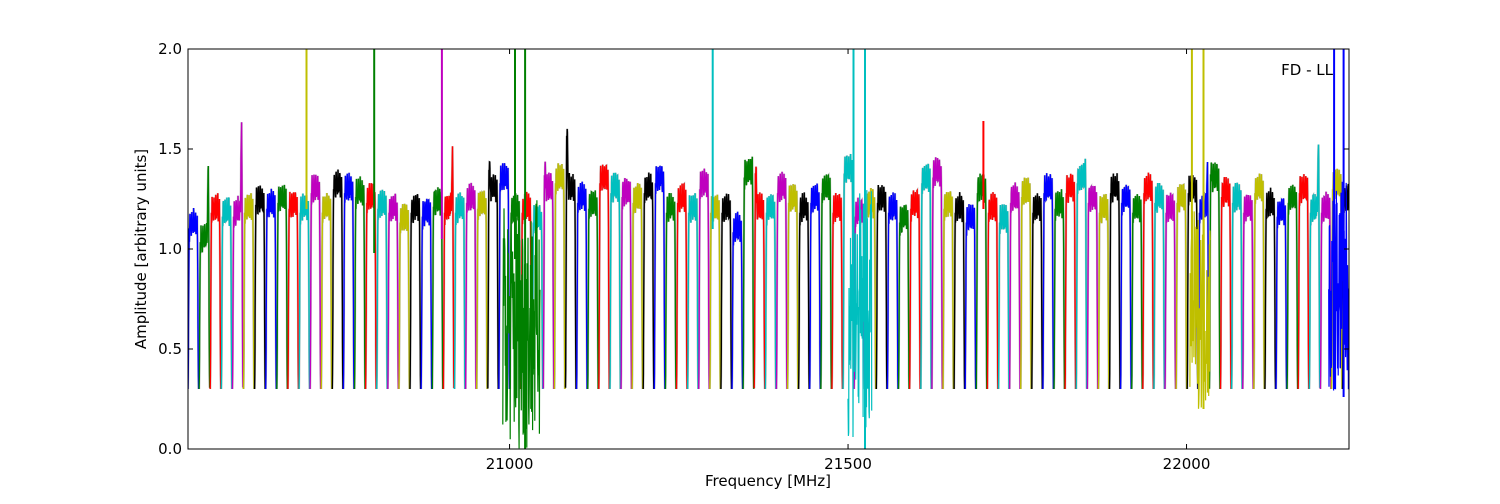  Describe the element at coordinates (141, 249) in the screenshot. I see `y-axis-label: Amplitude [arbitrary units]` at that location.